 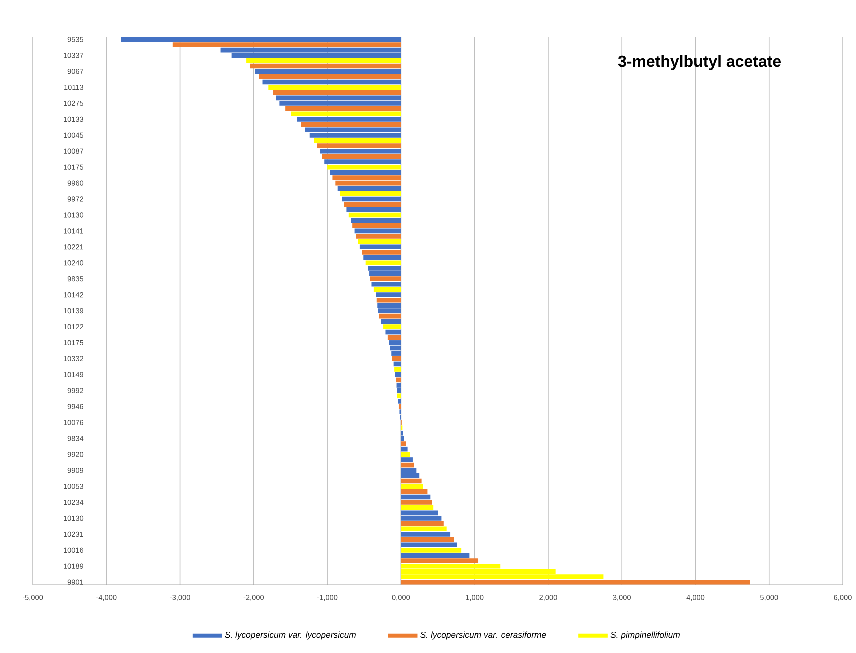 I want to click on legend-label: S. pimpinellifolium, so click(x=645, y=636).